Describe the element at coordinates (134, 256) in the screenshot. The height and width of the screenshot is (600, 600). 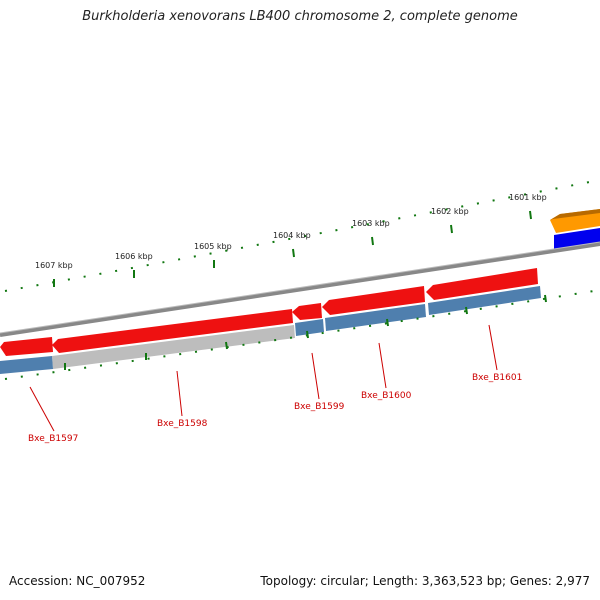
I see `ruler-label: 1606 kbp` at that location.